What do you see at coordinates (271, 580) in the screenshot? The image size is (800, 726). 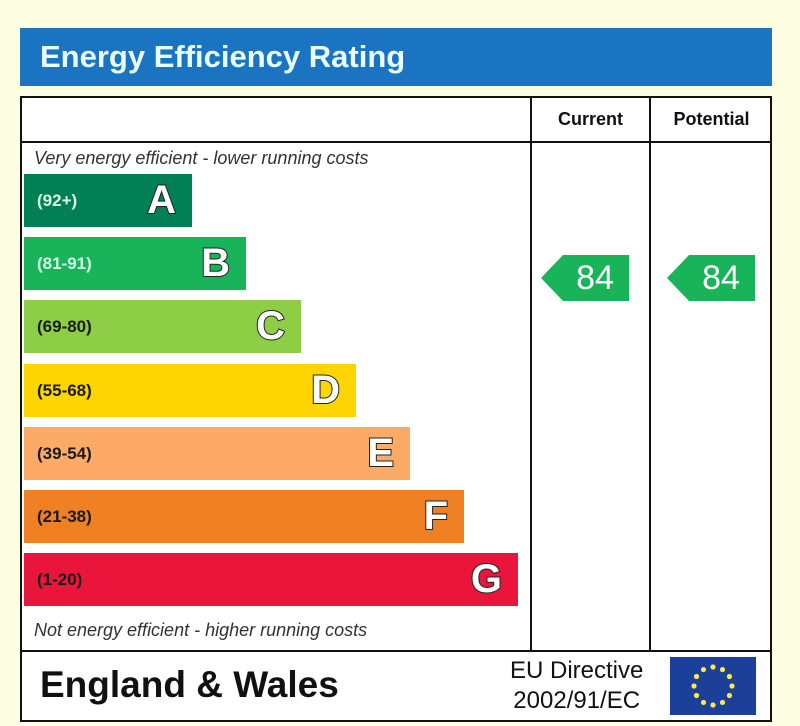 I see `band-bar-g: (1-20) G` at bounding box center [271, 580].